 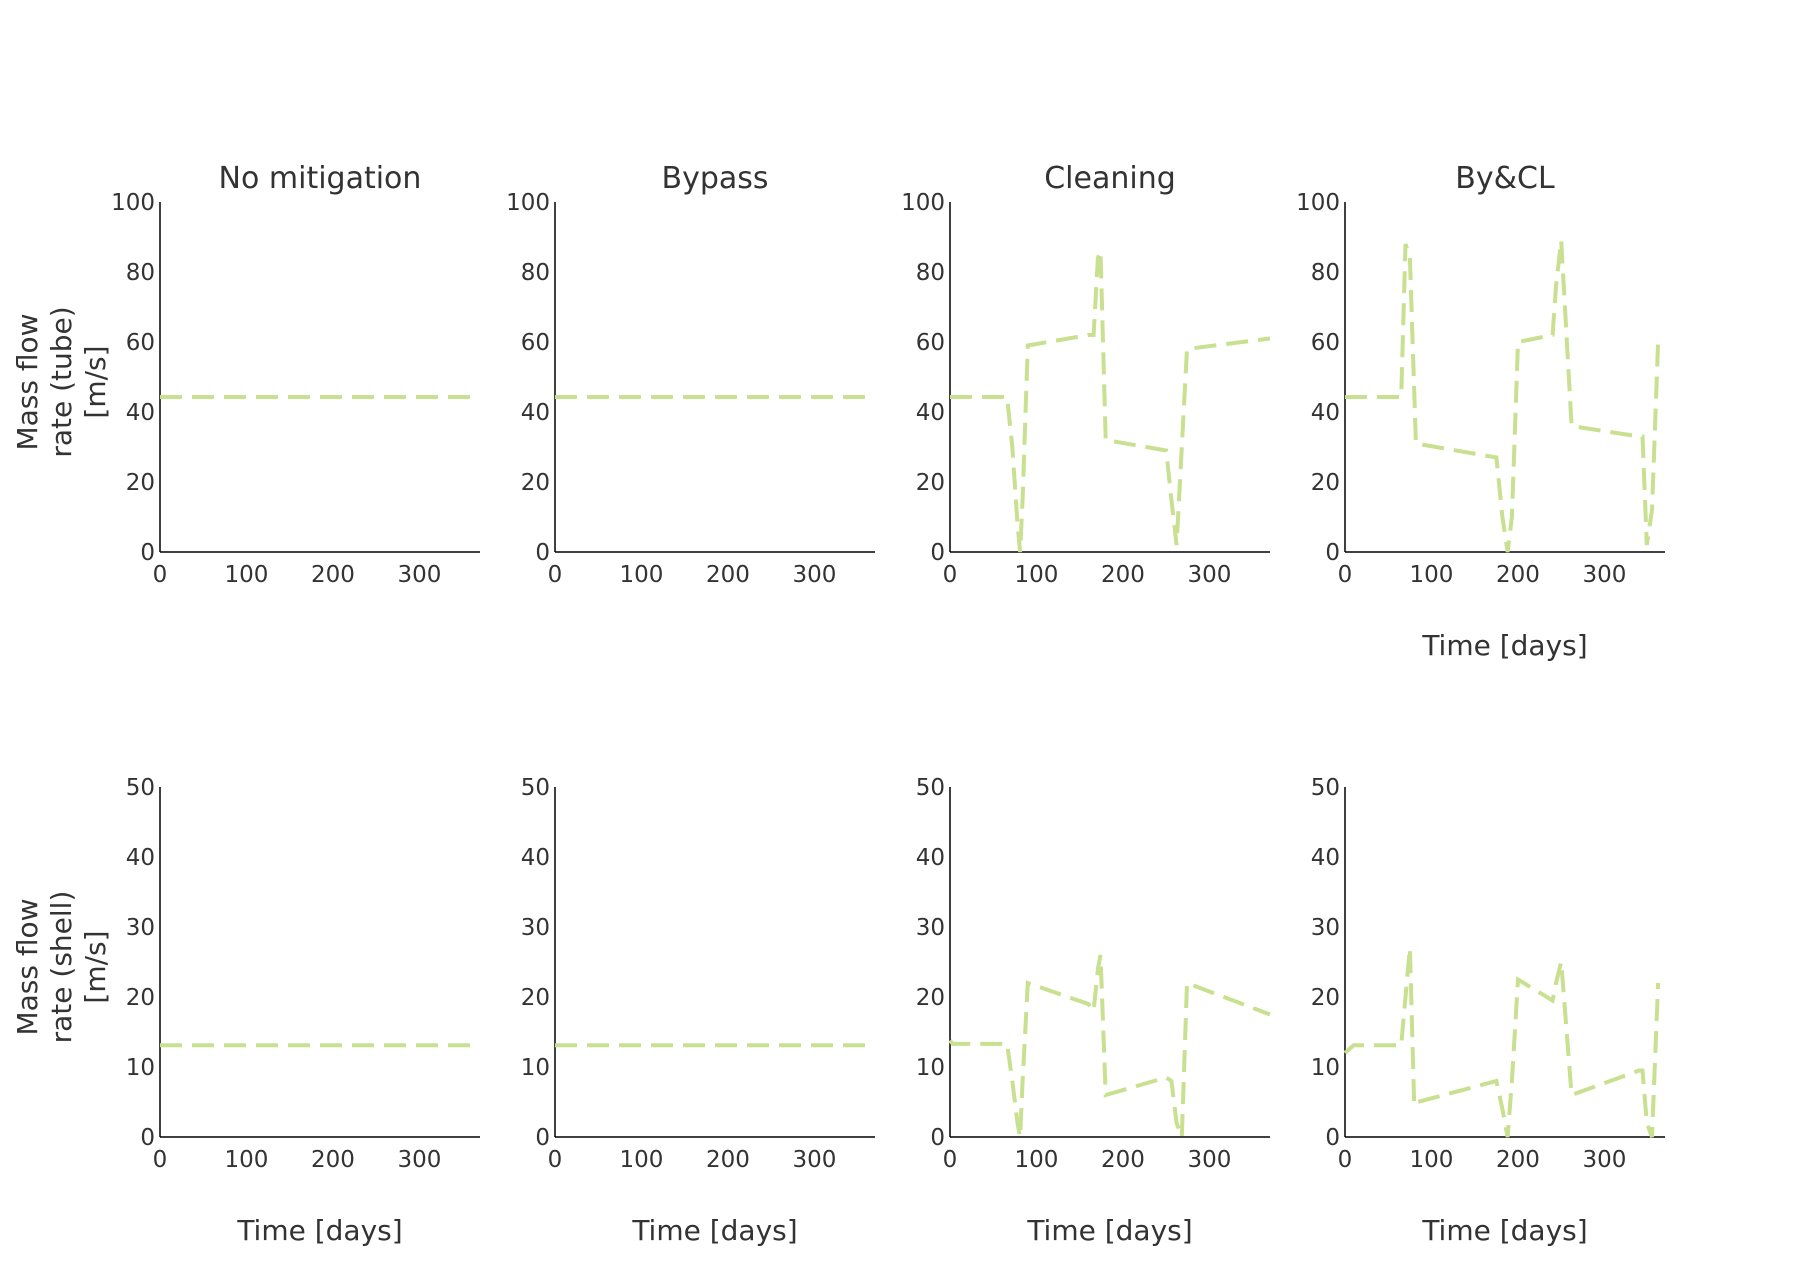 I want to click on panel-r1c2-y-tick-30: 30, so click(x=930, y=928).